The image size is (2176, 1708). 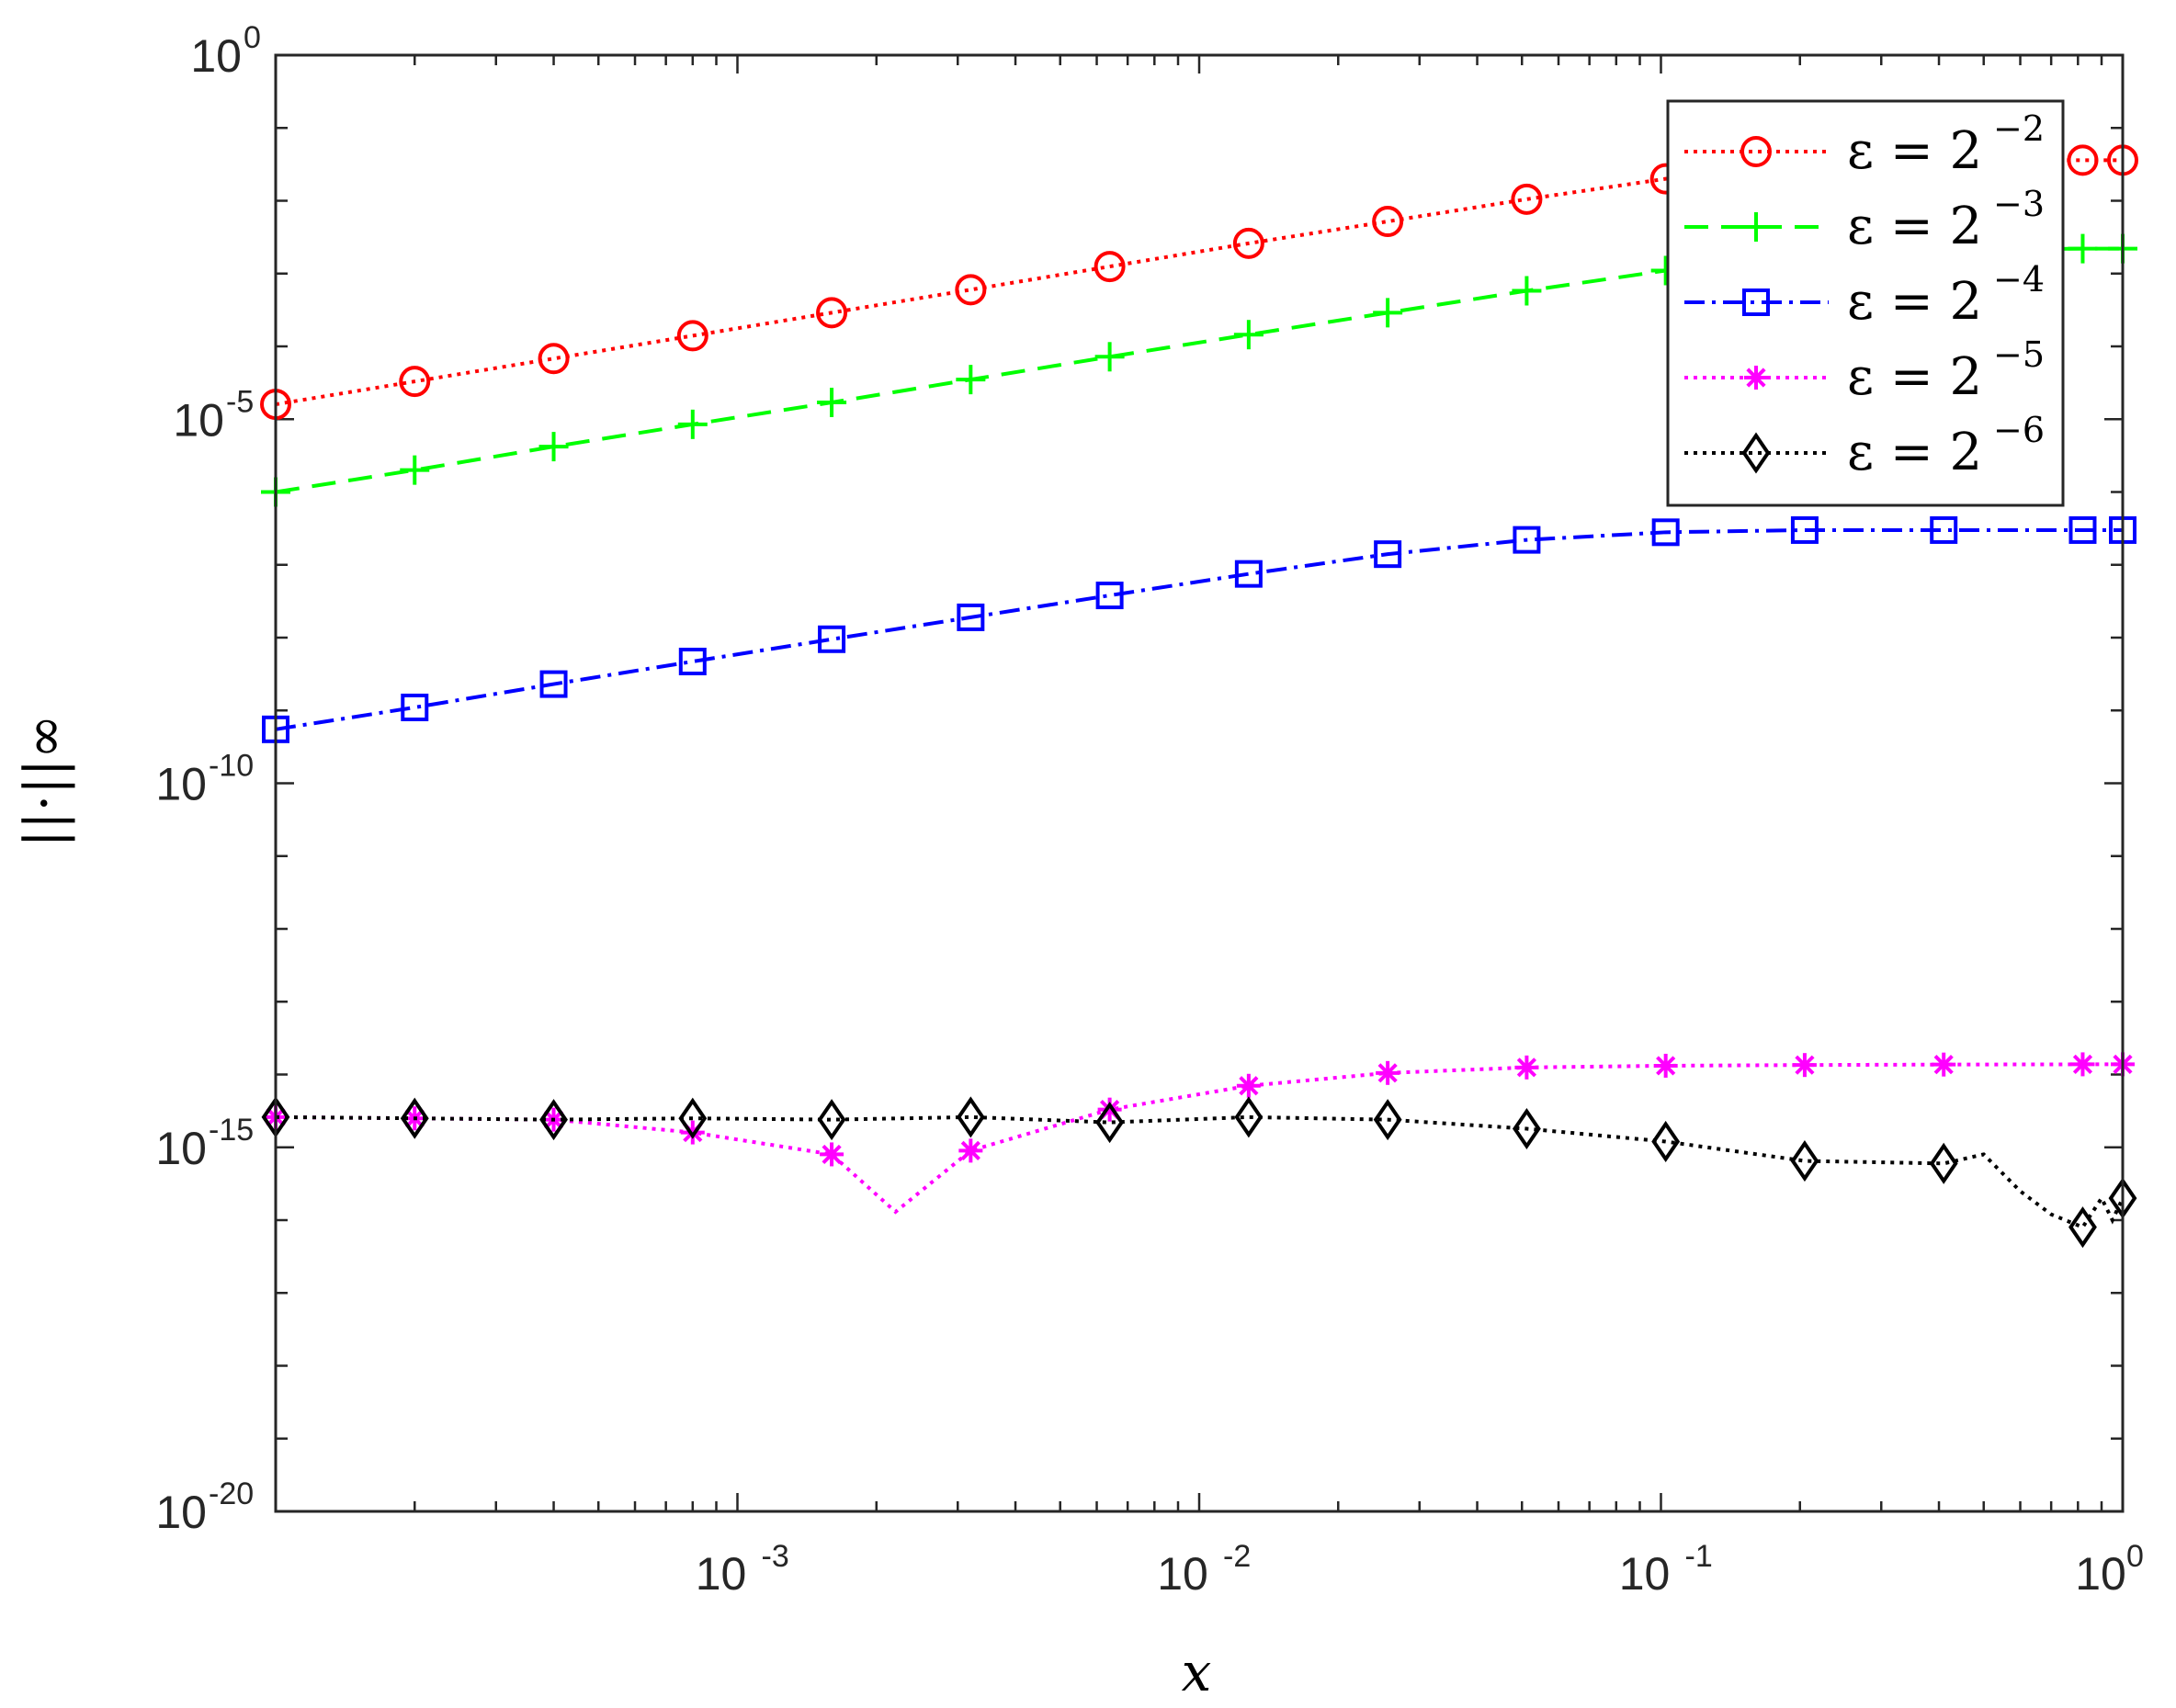 What do you see at coordinates (231, 767) in the screenshot?
I see `y-tick-label-exponent: -10` at bounding box center [231, 767].